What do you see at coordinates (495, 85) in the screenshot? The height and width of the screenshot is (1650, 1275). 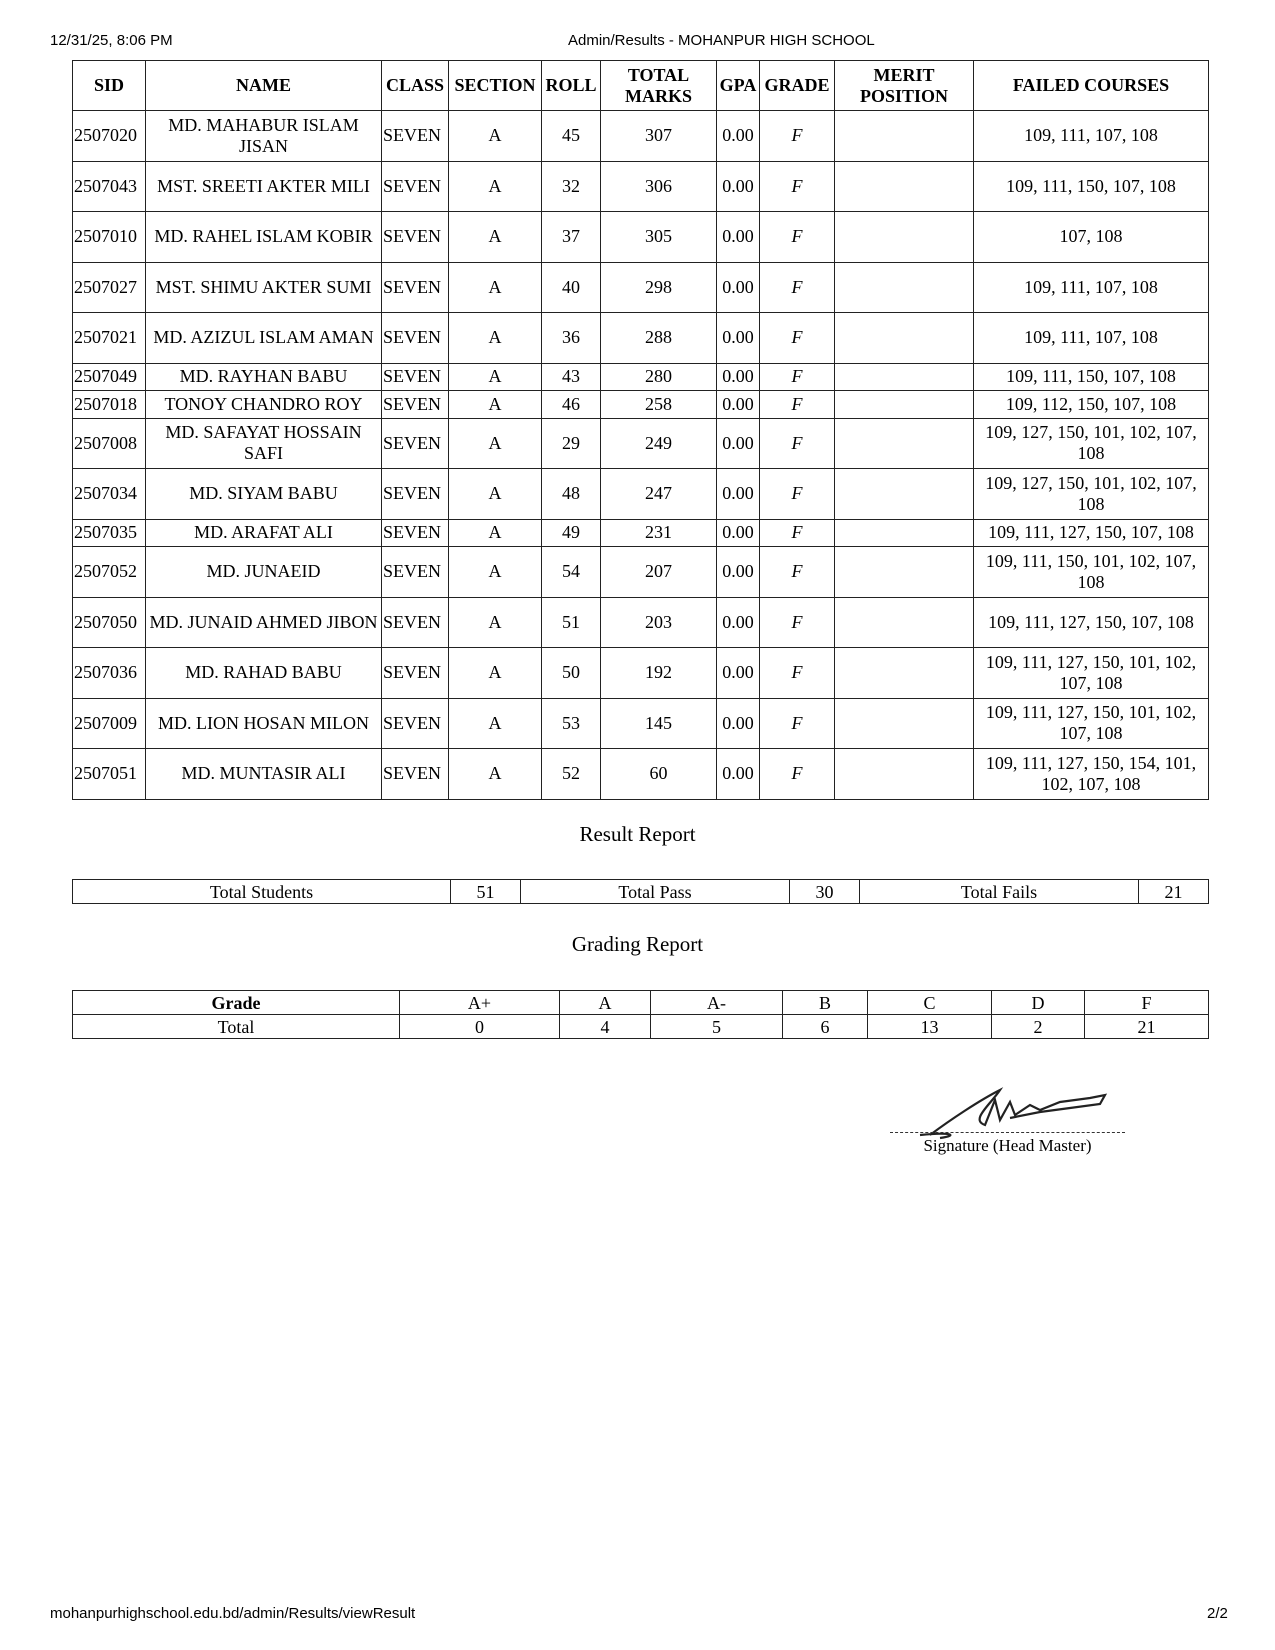 I see `column-header-section: SECTION` at bounding box center [495, 85].